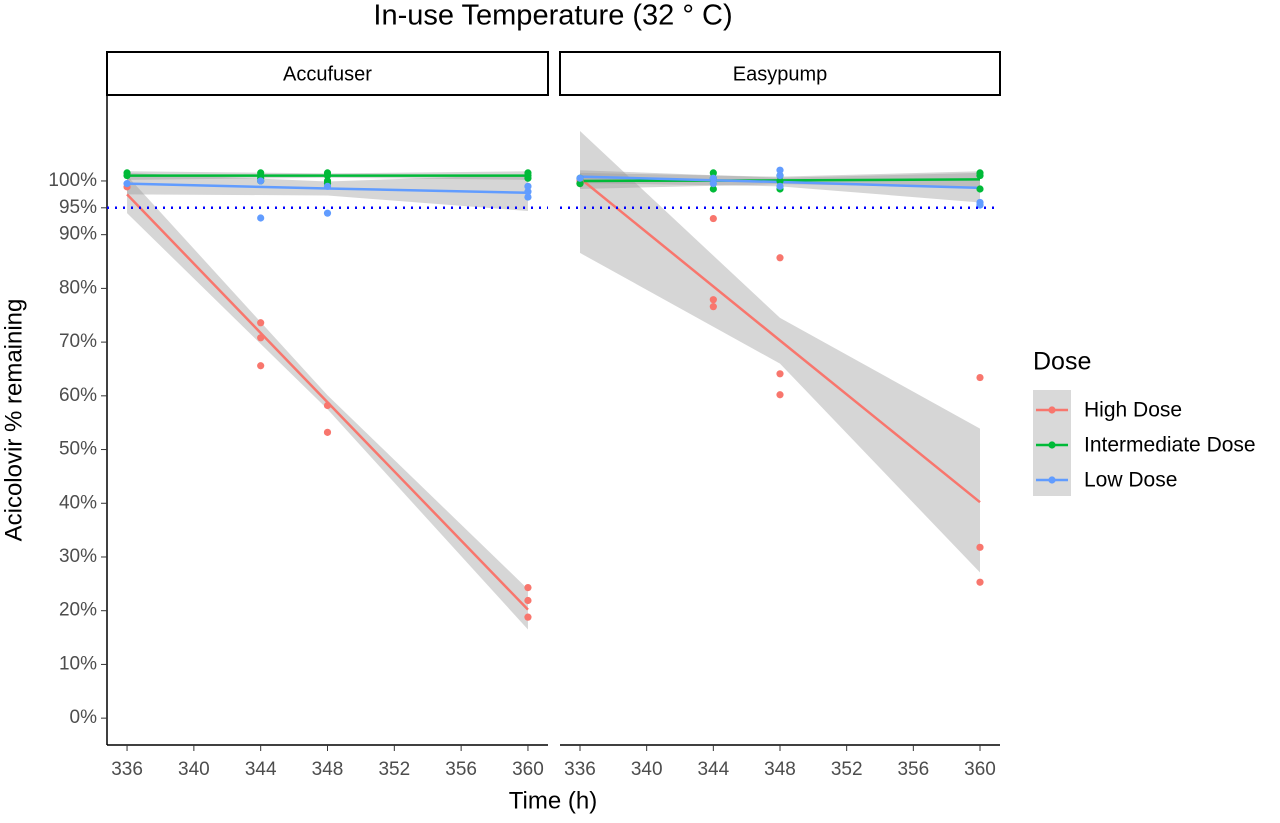  What do you see at coordinates (78, 207) in the screenshot?
I see `y-tick-label: 95%` at bounding box center [78, 207].